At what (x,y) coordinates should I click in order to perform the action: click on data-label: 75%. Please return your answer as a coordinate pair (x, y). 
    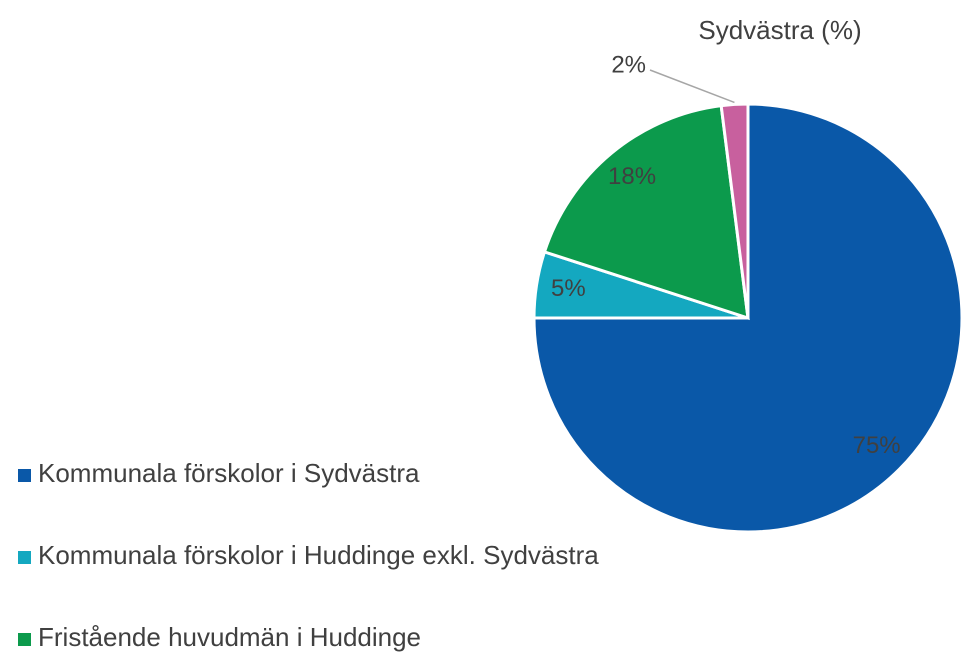
    Looking at the image, I should click on (877, 445).